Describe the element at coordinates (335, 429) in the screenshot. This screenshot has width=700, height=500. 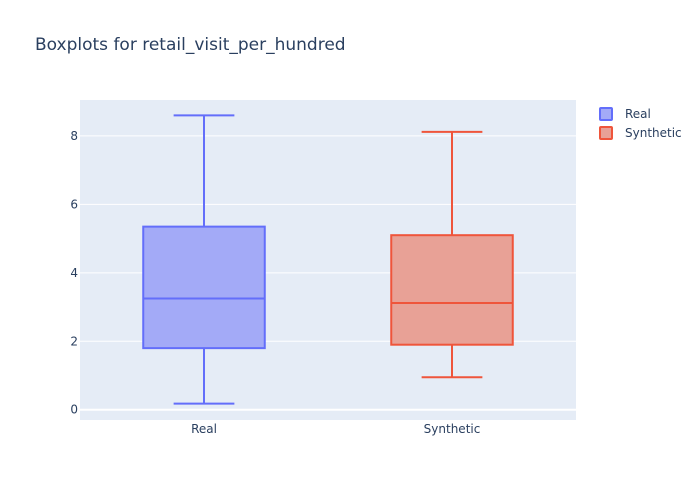
I see `x-axis-ticks: Real Synthetic` at that location.